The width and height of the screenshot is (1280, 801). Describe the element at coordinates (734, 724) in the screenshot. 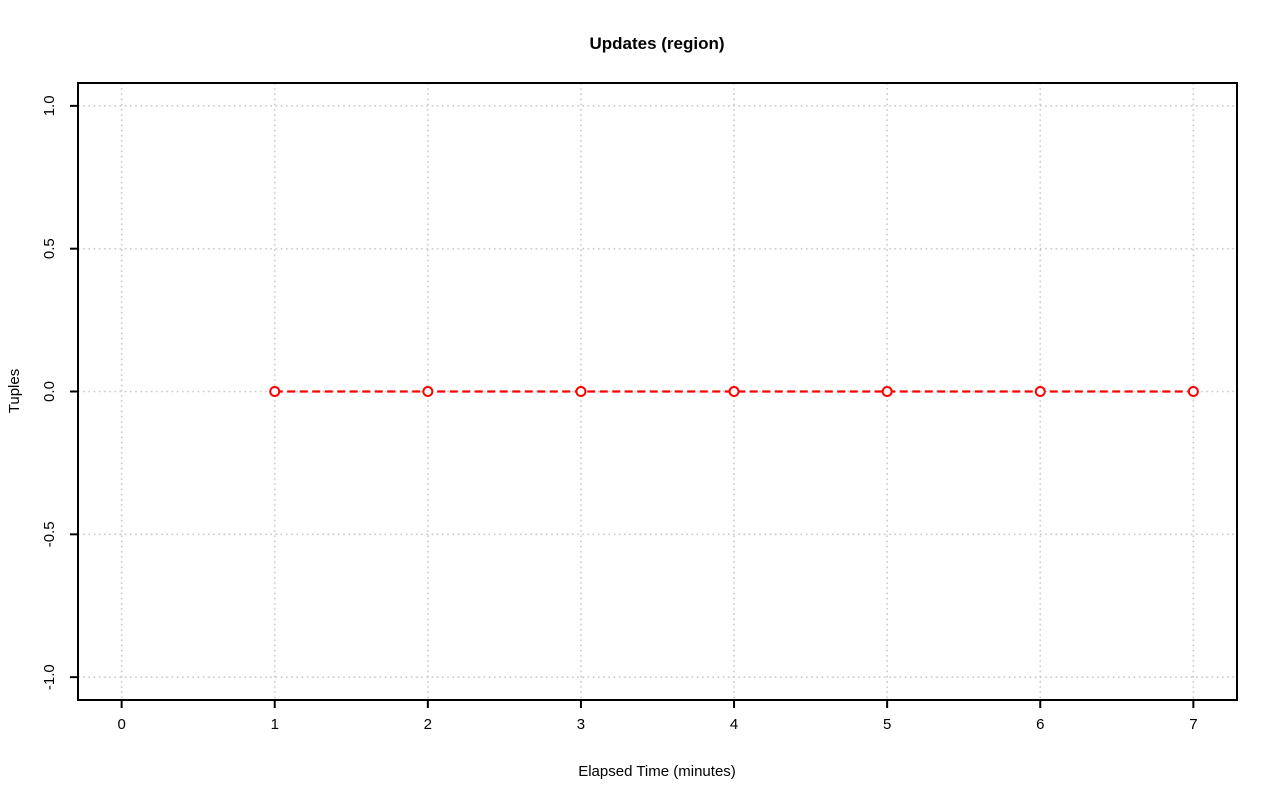

I see `x-tick-label: 4` at that location.